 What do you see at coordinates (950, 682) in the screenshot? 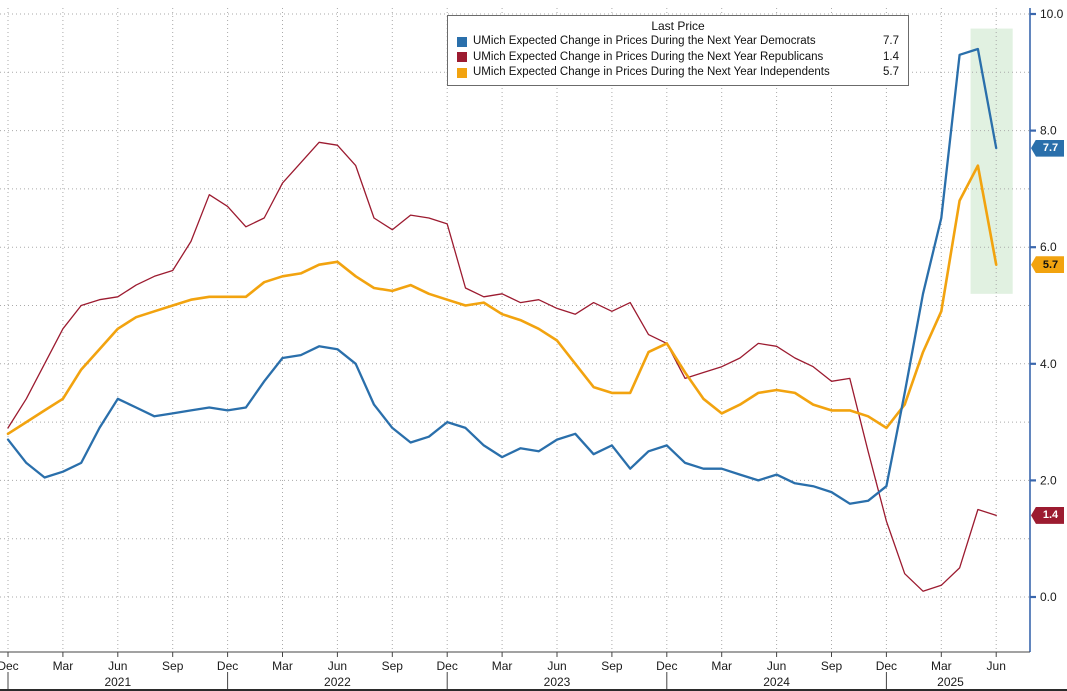
I see `x-year-label: 2025` at bounding box center [950, 682].